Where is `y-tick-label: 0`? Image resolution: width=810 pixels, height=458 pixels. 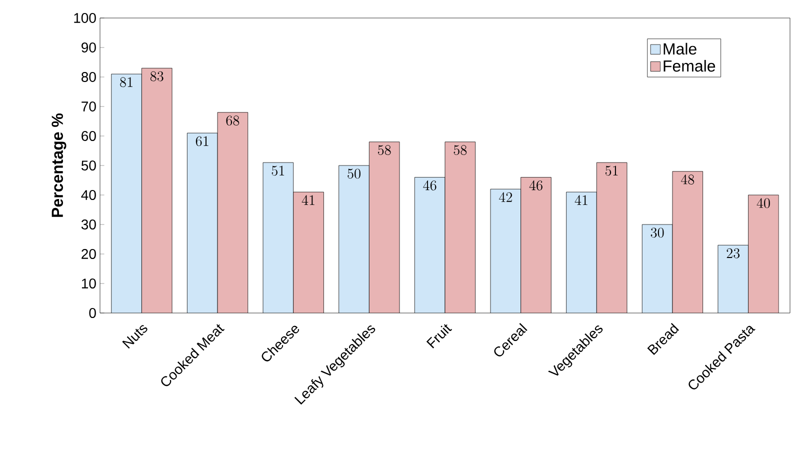 y-tick-label: 0 is located at coordinates (92, 313).